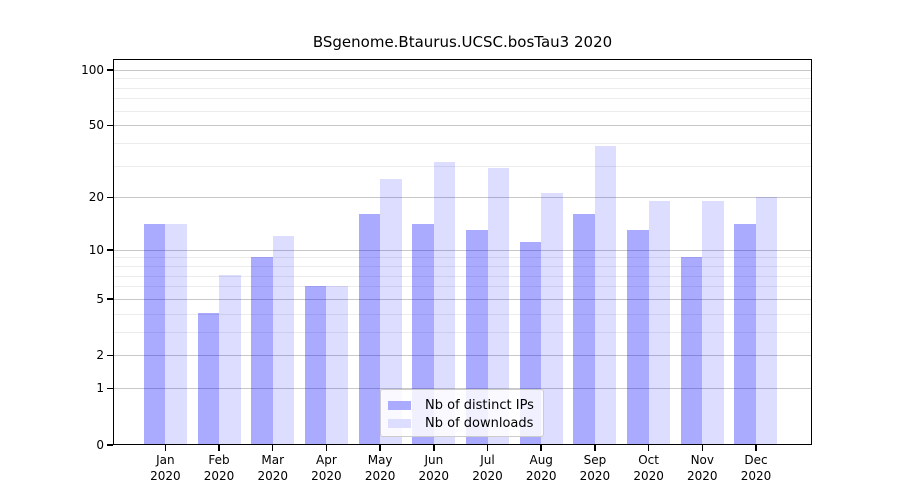 This screenshot has width=900, height=500. Describe the element at coordinates (756, 468) in the screenshot. I see `x-tick-label: Dec 2020` at that location.